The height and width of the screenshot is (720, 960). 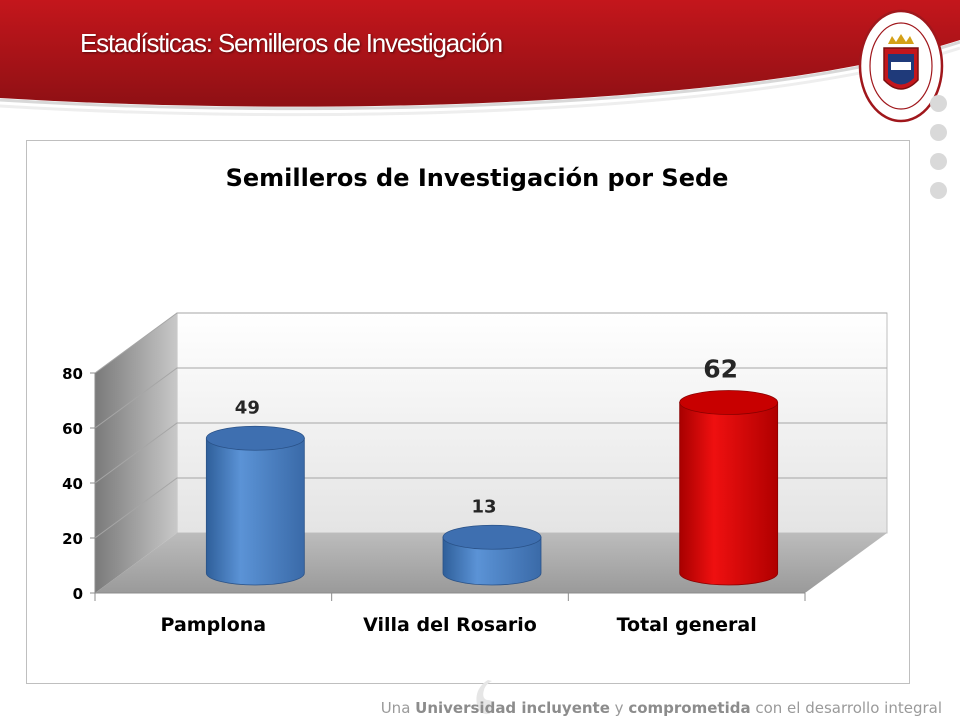 I want to click on y-axis-ticks: 0 20 40 60 80, so click(x=78, y=484).